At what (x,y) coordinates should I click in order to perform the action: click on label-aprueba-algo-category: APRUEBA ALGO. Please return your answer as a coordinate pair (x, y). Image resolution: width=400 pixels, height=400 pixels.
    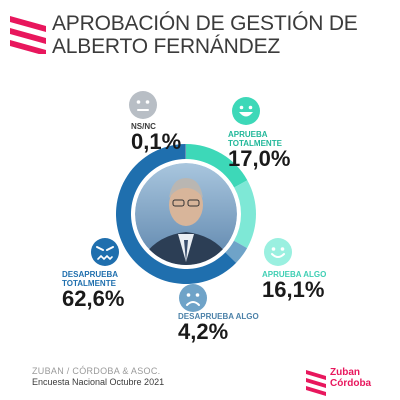
    Looking at the image, I should click on (294, 274).